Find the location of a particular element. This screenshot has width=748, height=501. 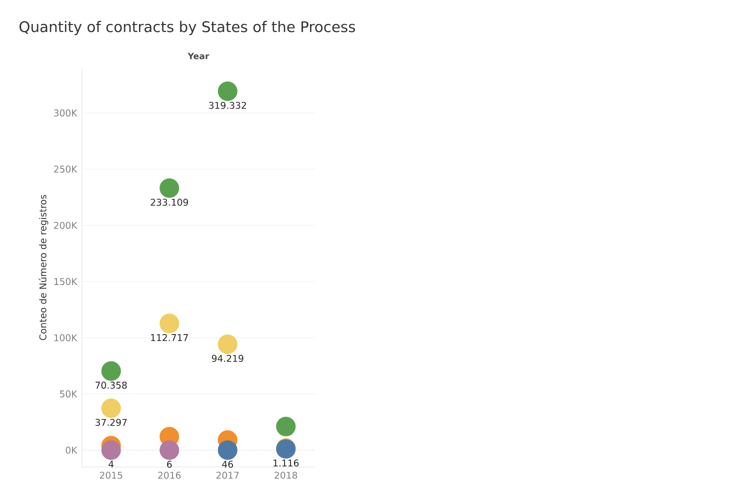

y-tick-label: 0K is located at coordinates (72, 450).